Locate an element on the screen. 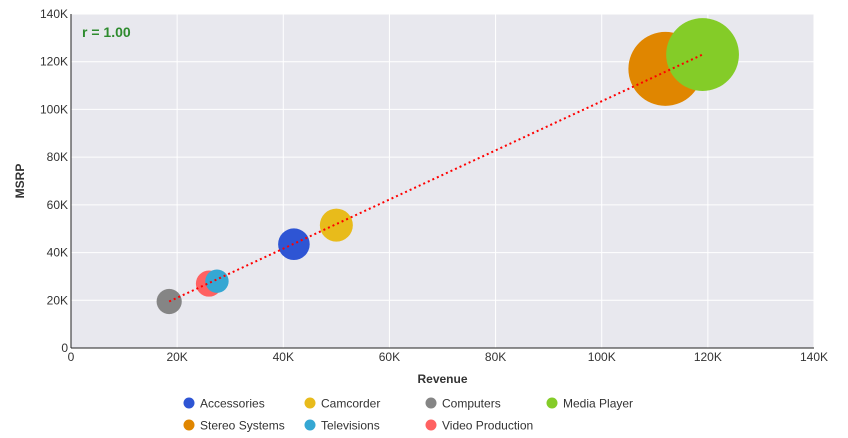  x-tick-label: 100K is located at coordinates (602, 357).